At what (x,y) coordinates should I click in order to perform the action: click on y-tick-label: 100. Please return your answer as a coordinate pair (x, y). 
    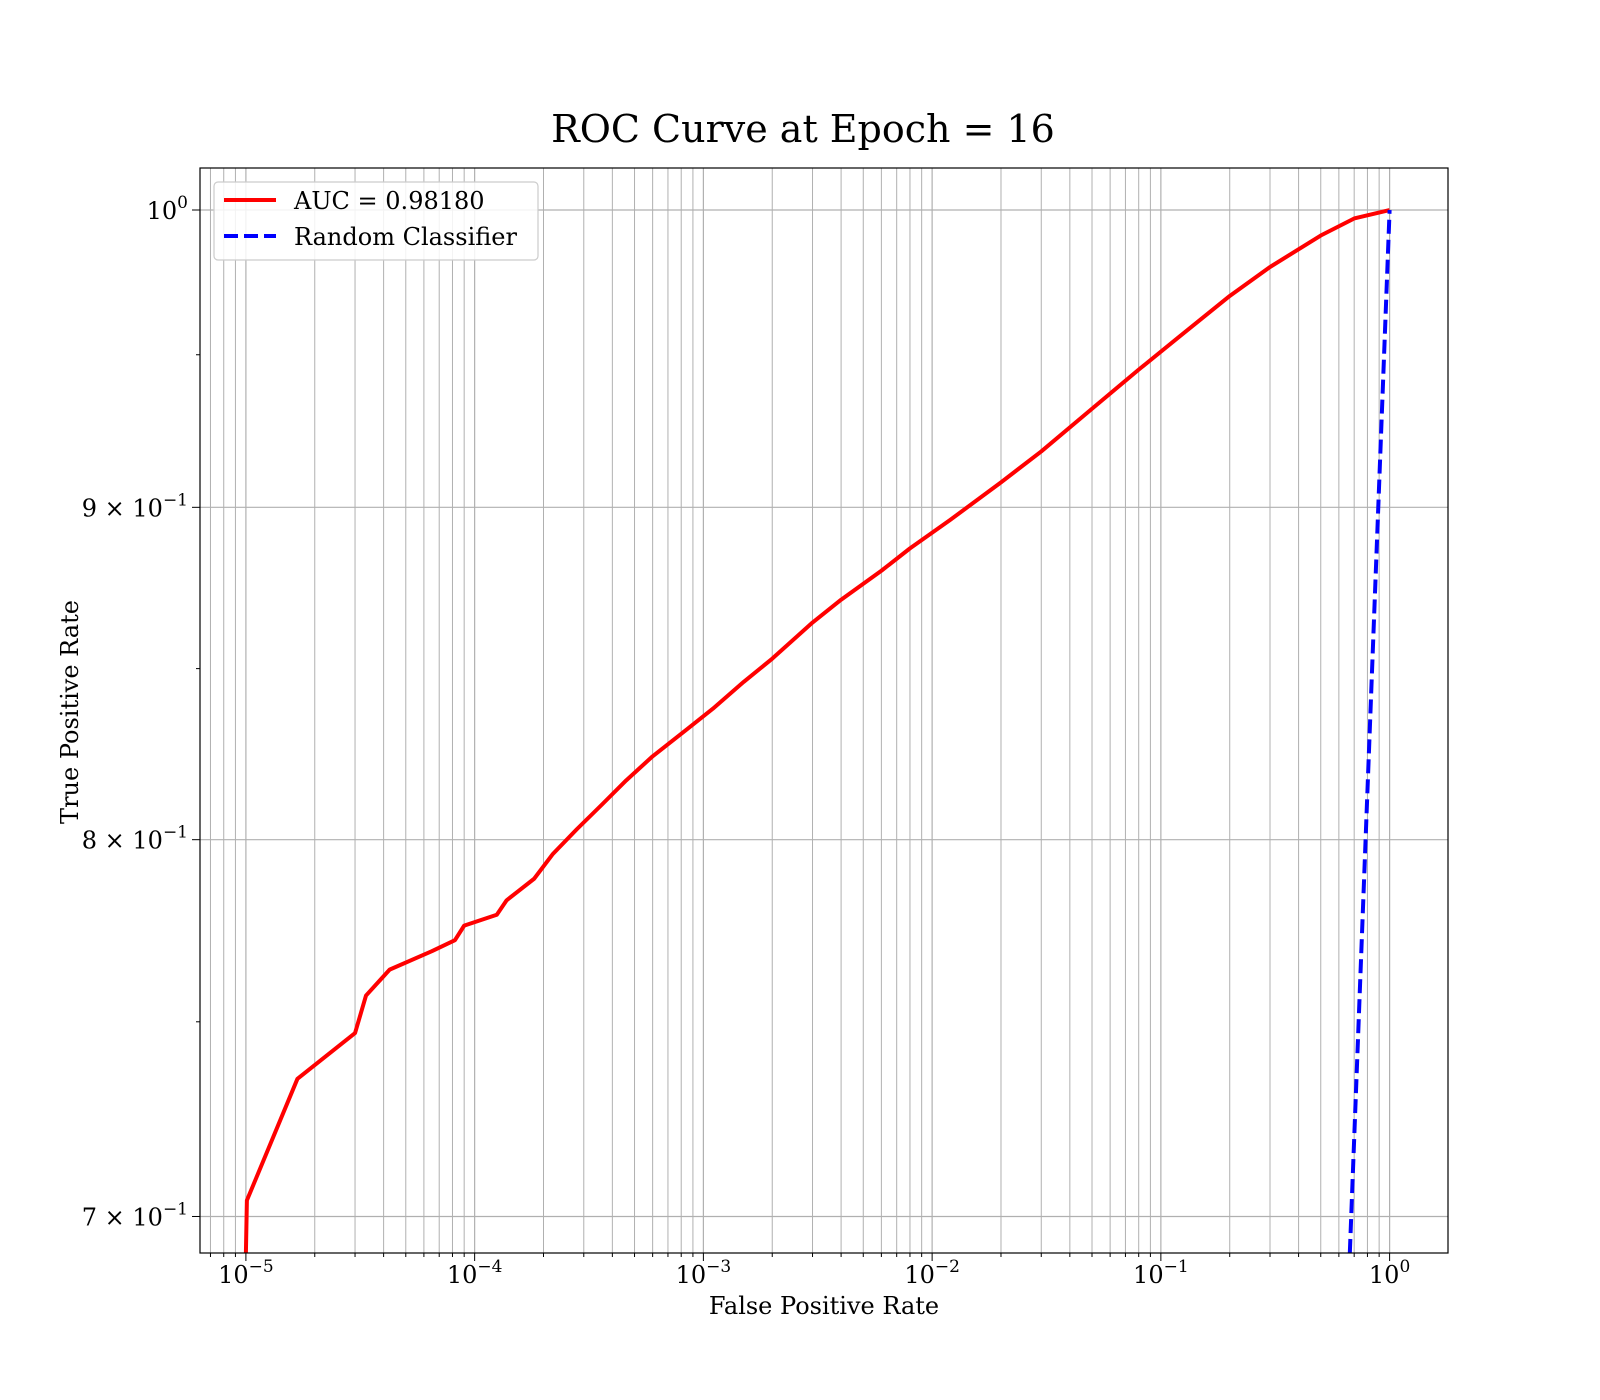
    Looking at the image, I should click on (167, 209).